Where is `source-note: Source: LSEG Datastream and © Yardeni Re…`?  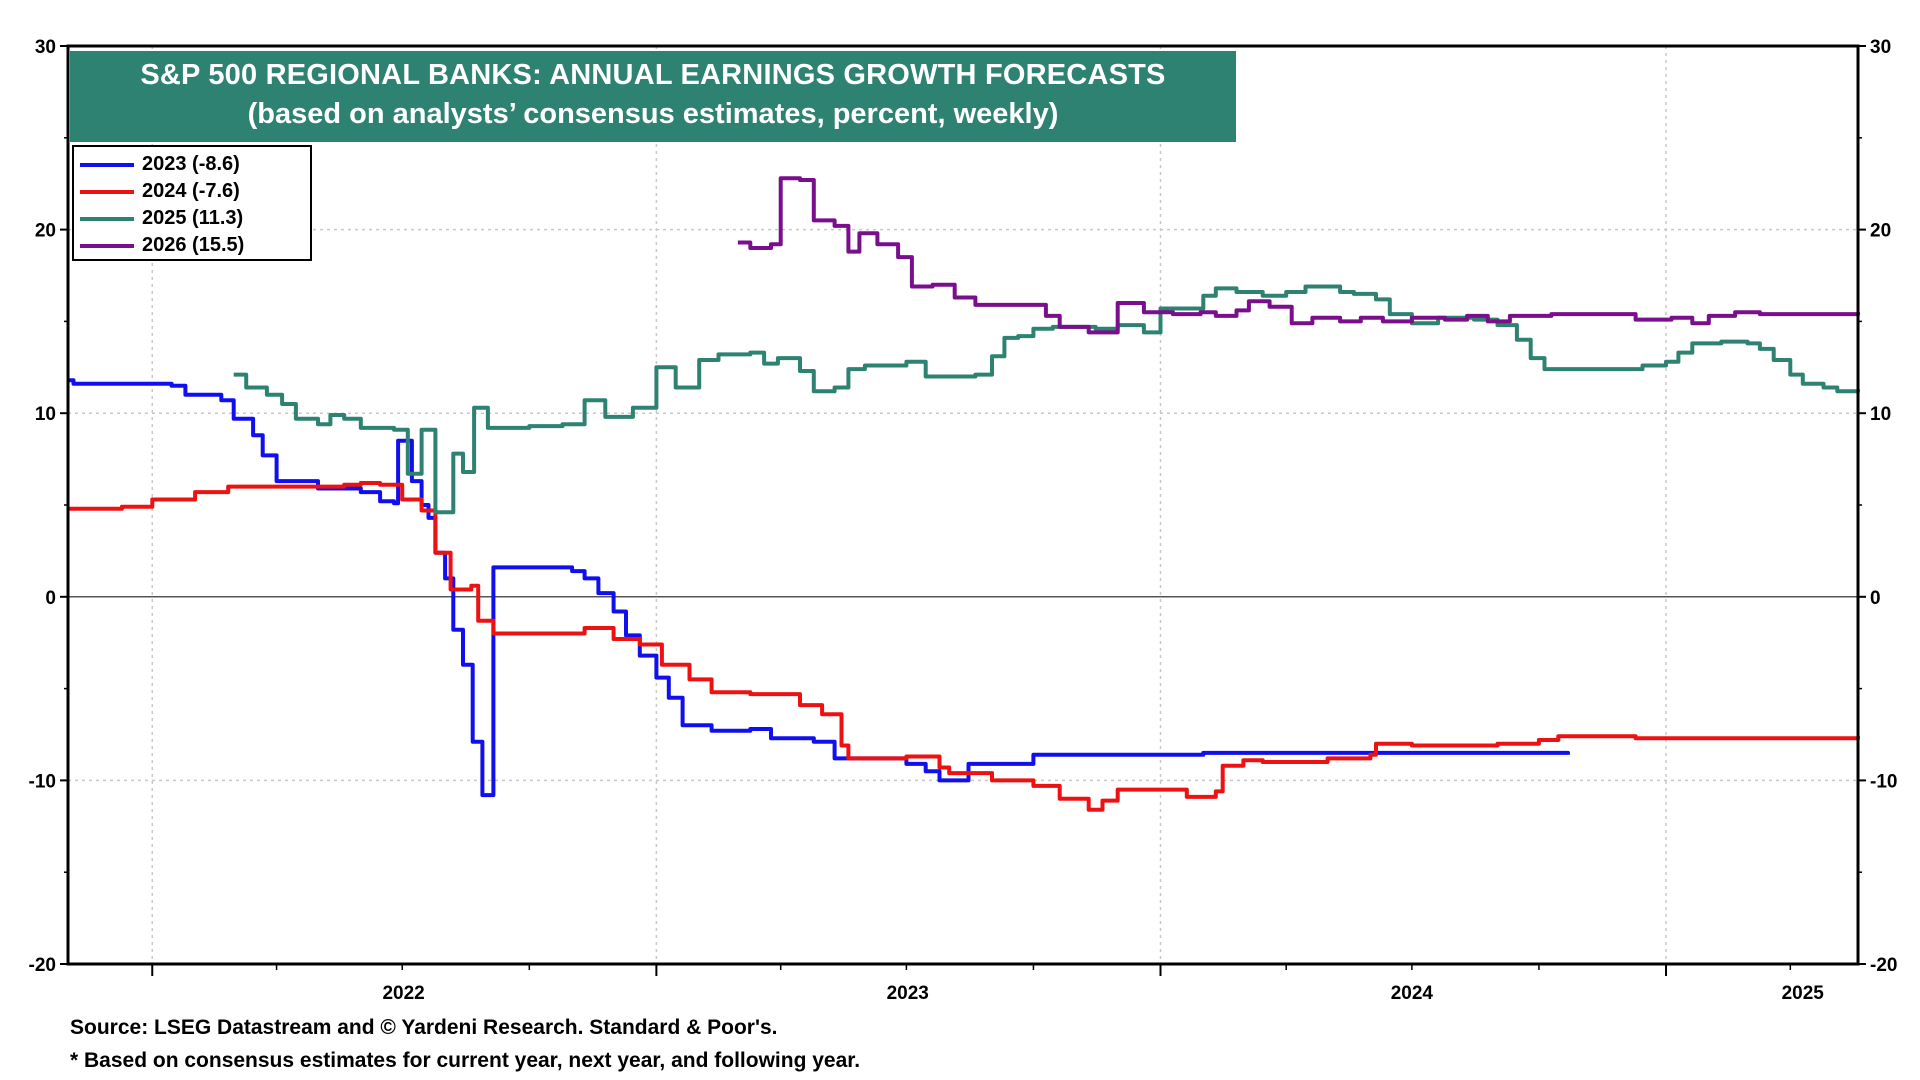
source-note: Source: LSEG Datastream and © Yardeni Re… is located at coordinates (424, 1027).